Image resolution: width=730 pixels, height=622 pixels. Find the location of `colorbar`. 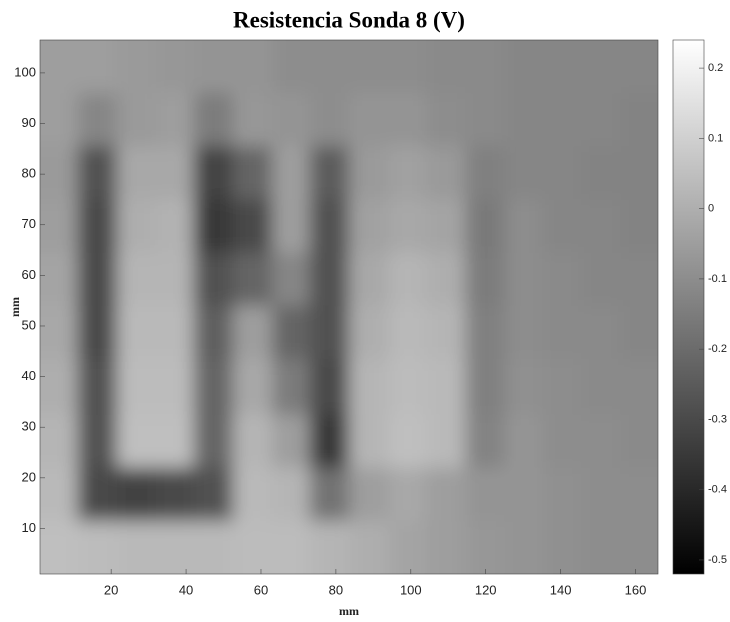

colorbar is located at coordinates (688, 307).